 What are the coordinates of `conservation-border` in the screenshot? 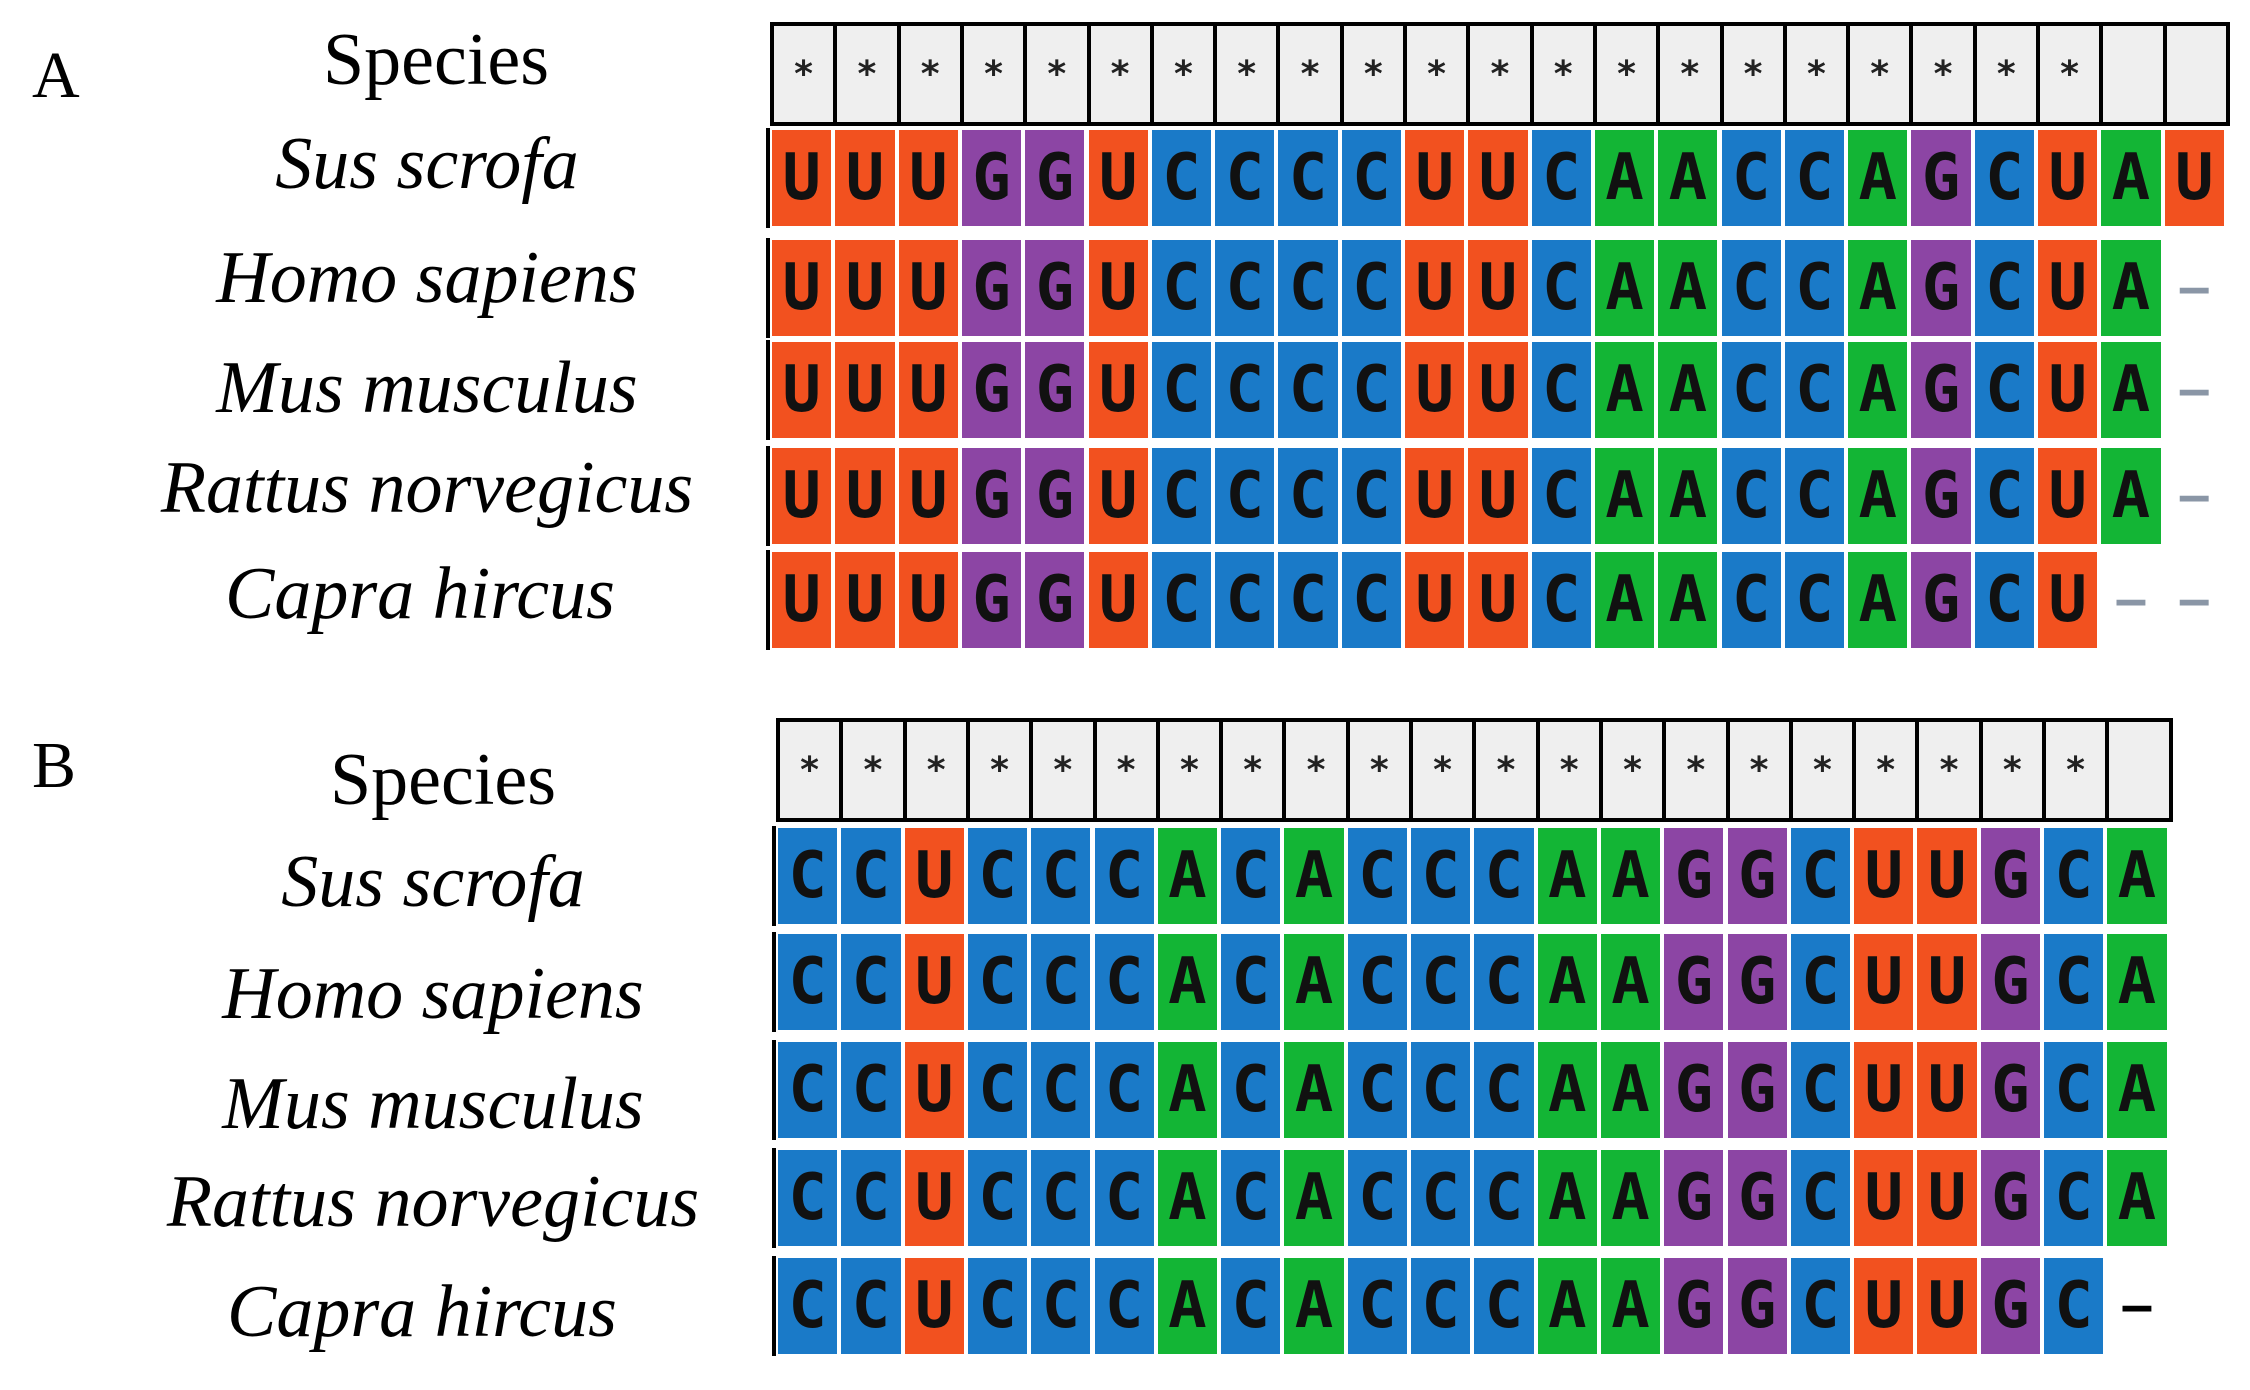 It's located at (2227, 74).